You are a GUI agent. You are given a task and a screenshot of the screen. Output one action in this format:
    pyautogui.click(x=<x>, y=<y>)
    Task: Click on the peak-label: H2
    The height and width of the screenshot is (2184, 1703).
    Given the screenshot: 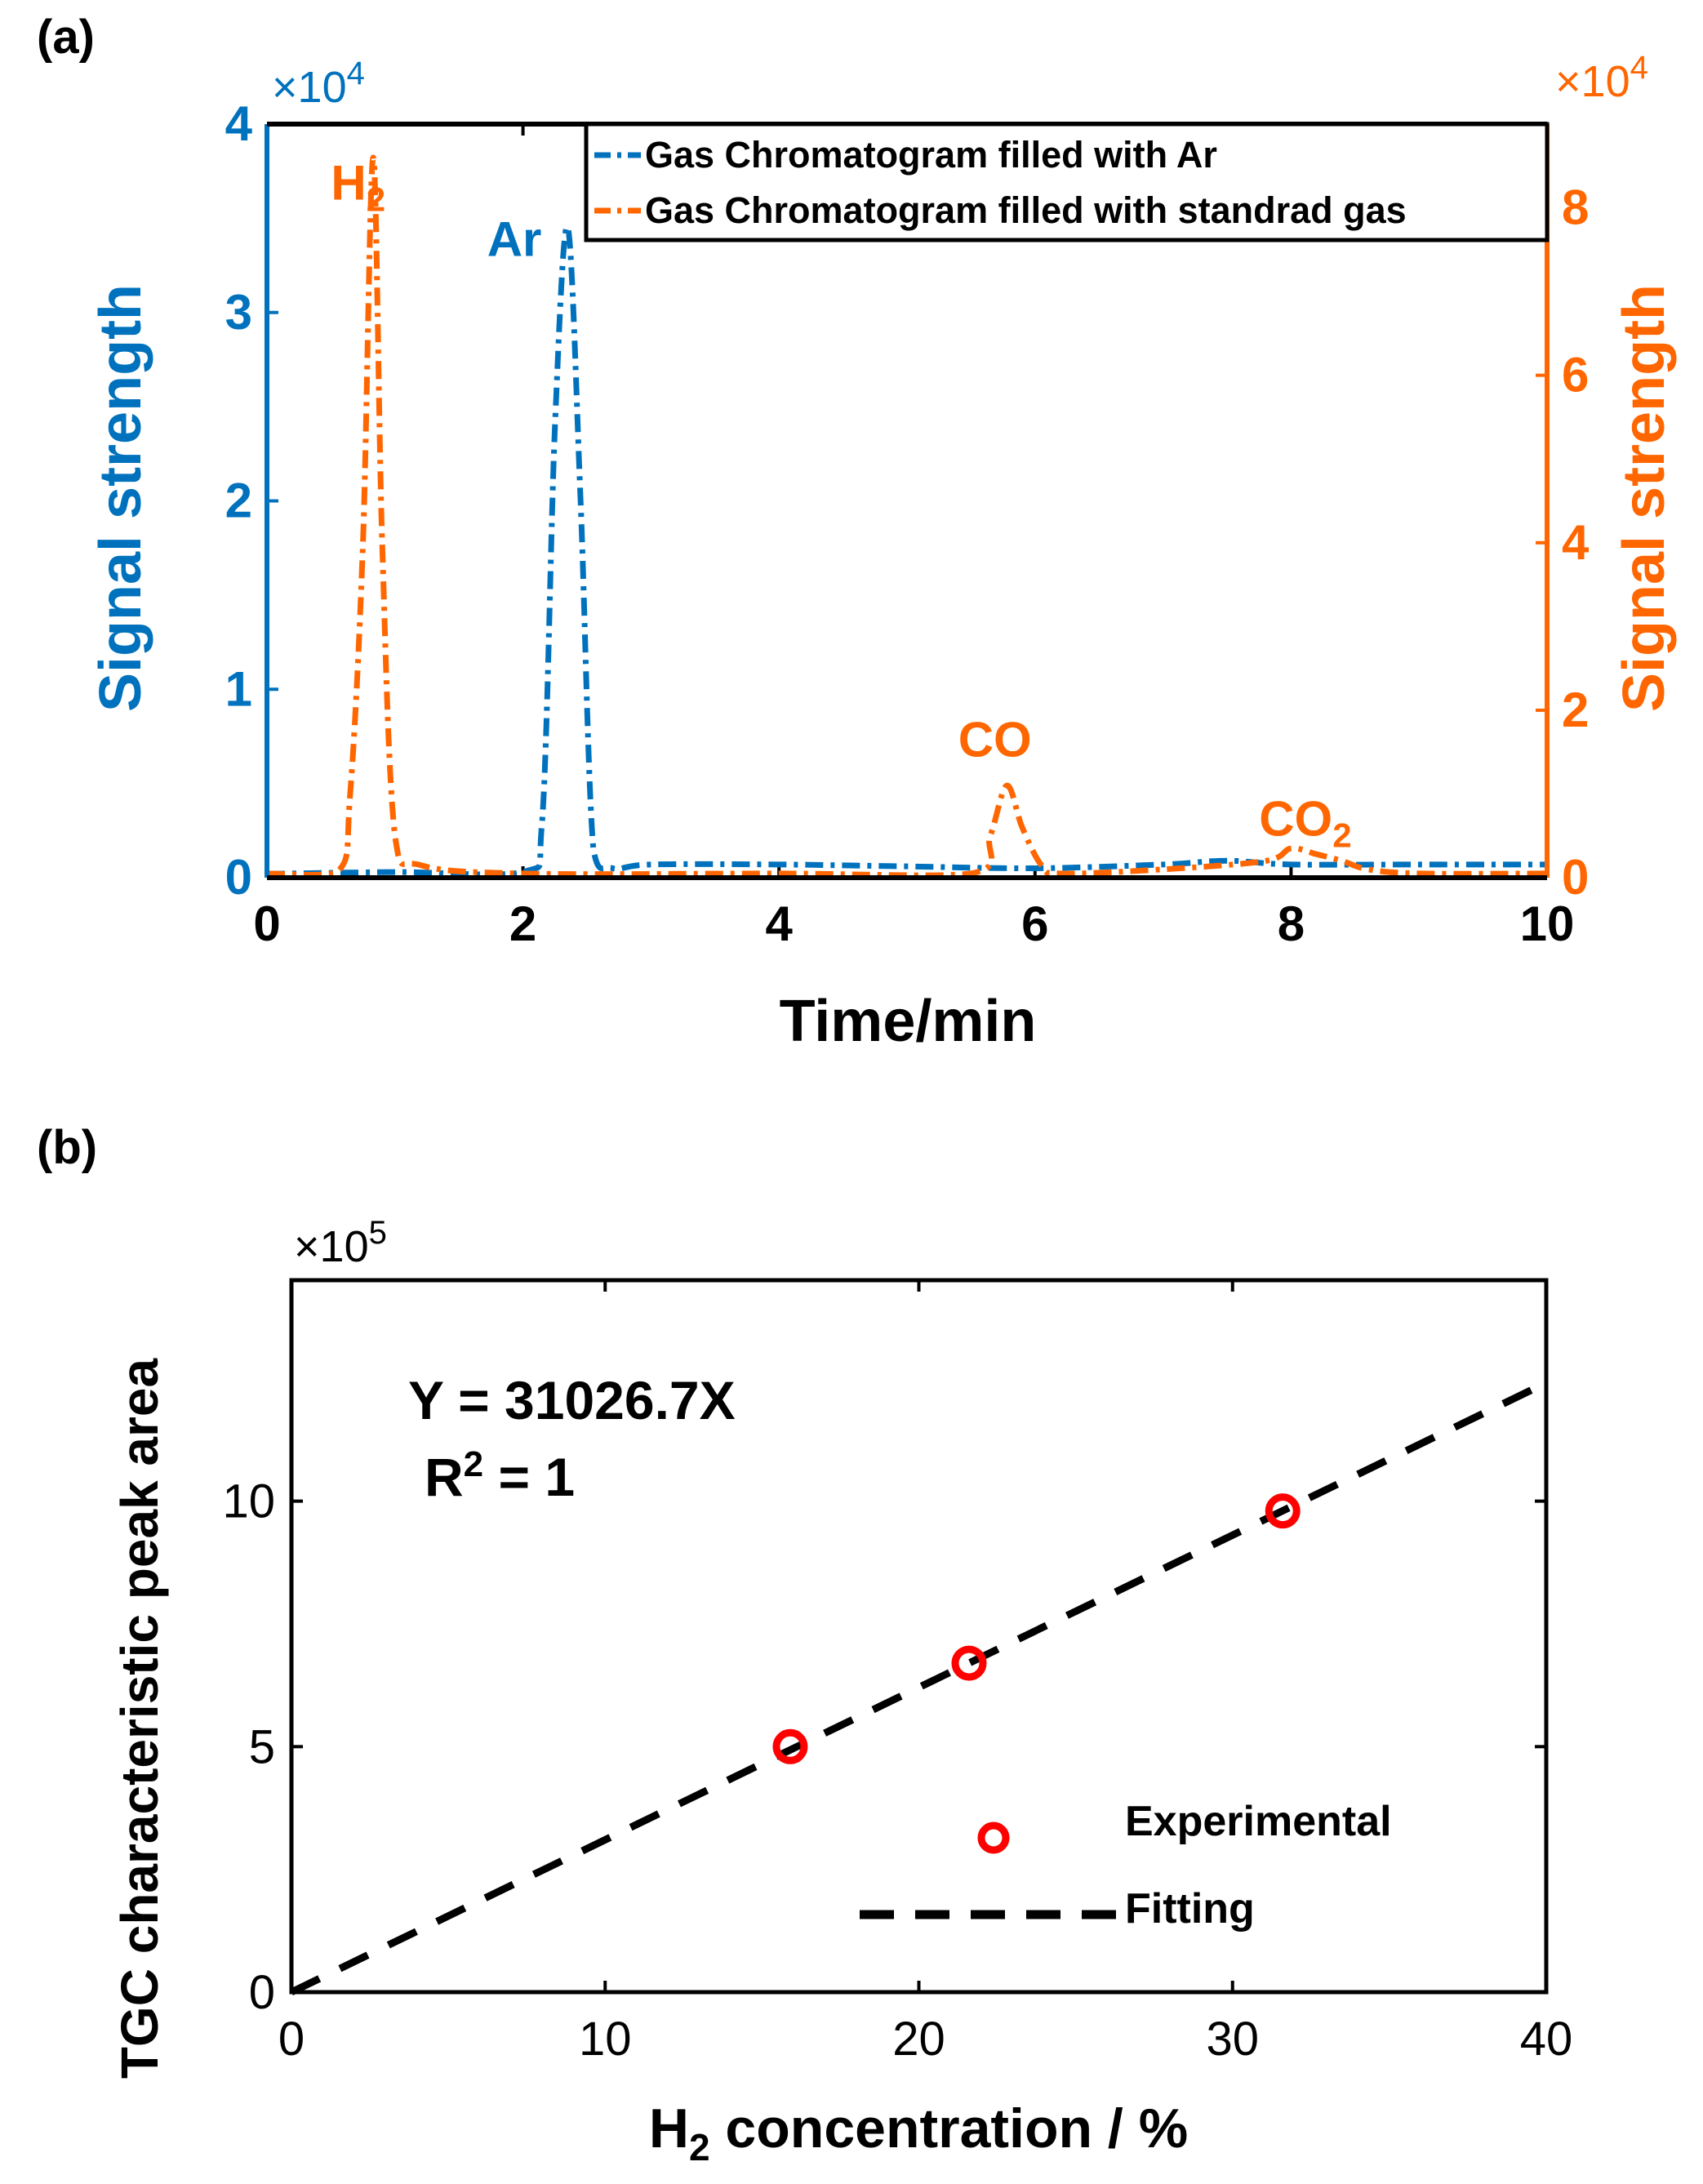 What is the action you would take?
    pyautogui.click(x=358, y=187)
    